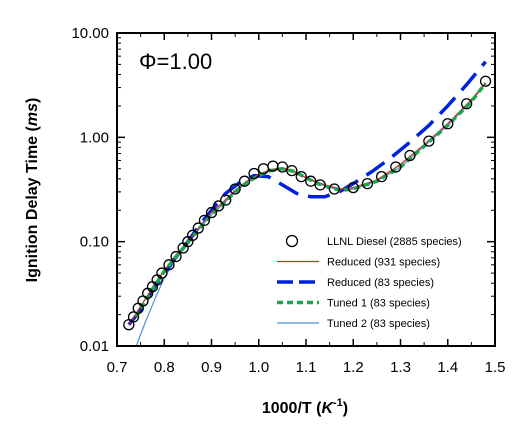  What do you see at coordinates (32, 190) in the screenshot?
I see `y-axis-label: Ignition Delay Time (ms)` at bounding box center [32, 190].